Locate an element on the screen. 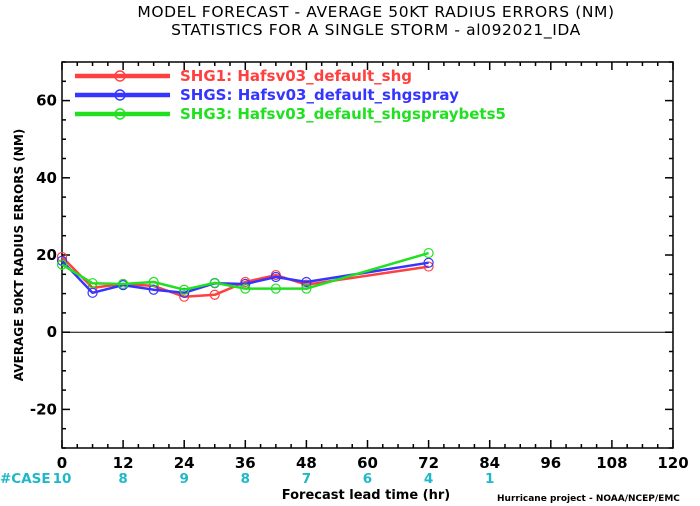  y-tick-label: 0 is located at coordinates (52, 332).